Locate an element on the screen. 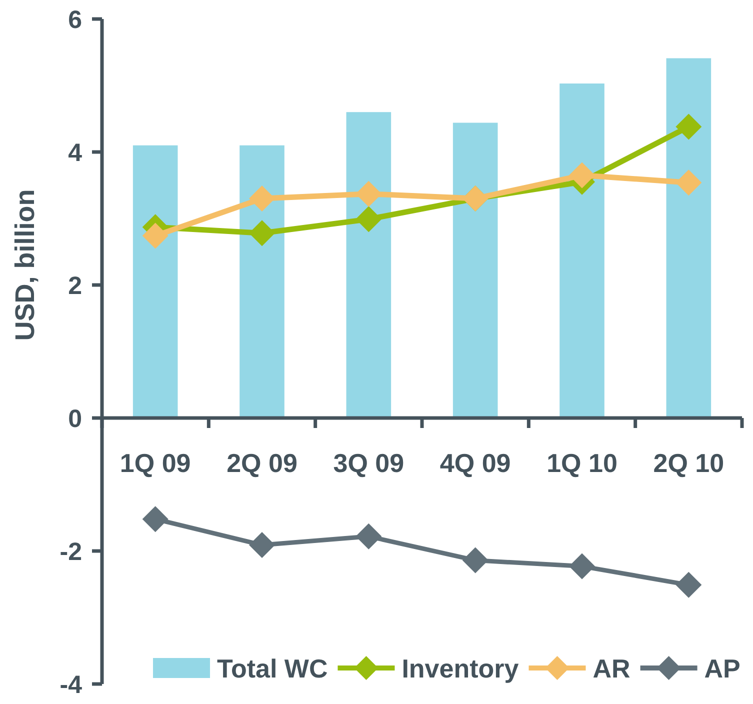  y-tick-label: 0 is located at coordinates (75, 419).